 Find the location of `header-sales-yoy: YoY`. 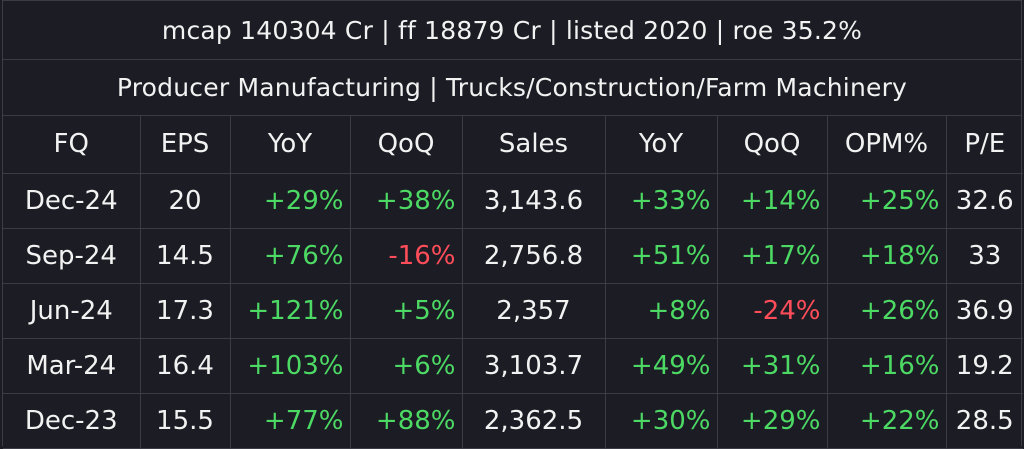

header-sales-yoy: YoY is located at coordinates (661, 145).